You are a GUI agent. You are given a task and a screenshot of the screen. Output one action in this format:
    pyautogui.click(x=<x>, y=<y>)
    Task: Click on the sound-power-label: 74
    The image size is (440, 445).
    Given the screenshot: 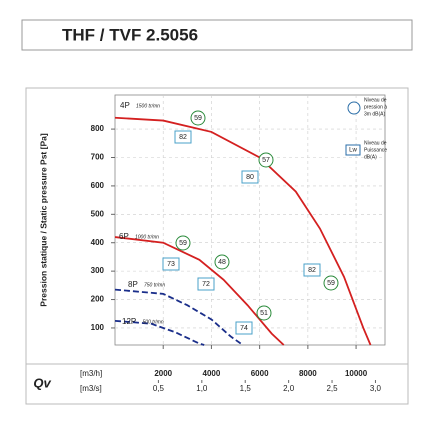 What is the action you would take?
    pyautogui.click(x=244, y=328)
    